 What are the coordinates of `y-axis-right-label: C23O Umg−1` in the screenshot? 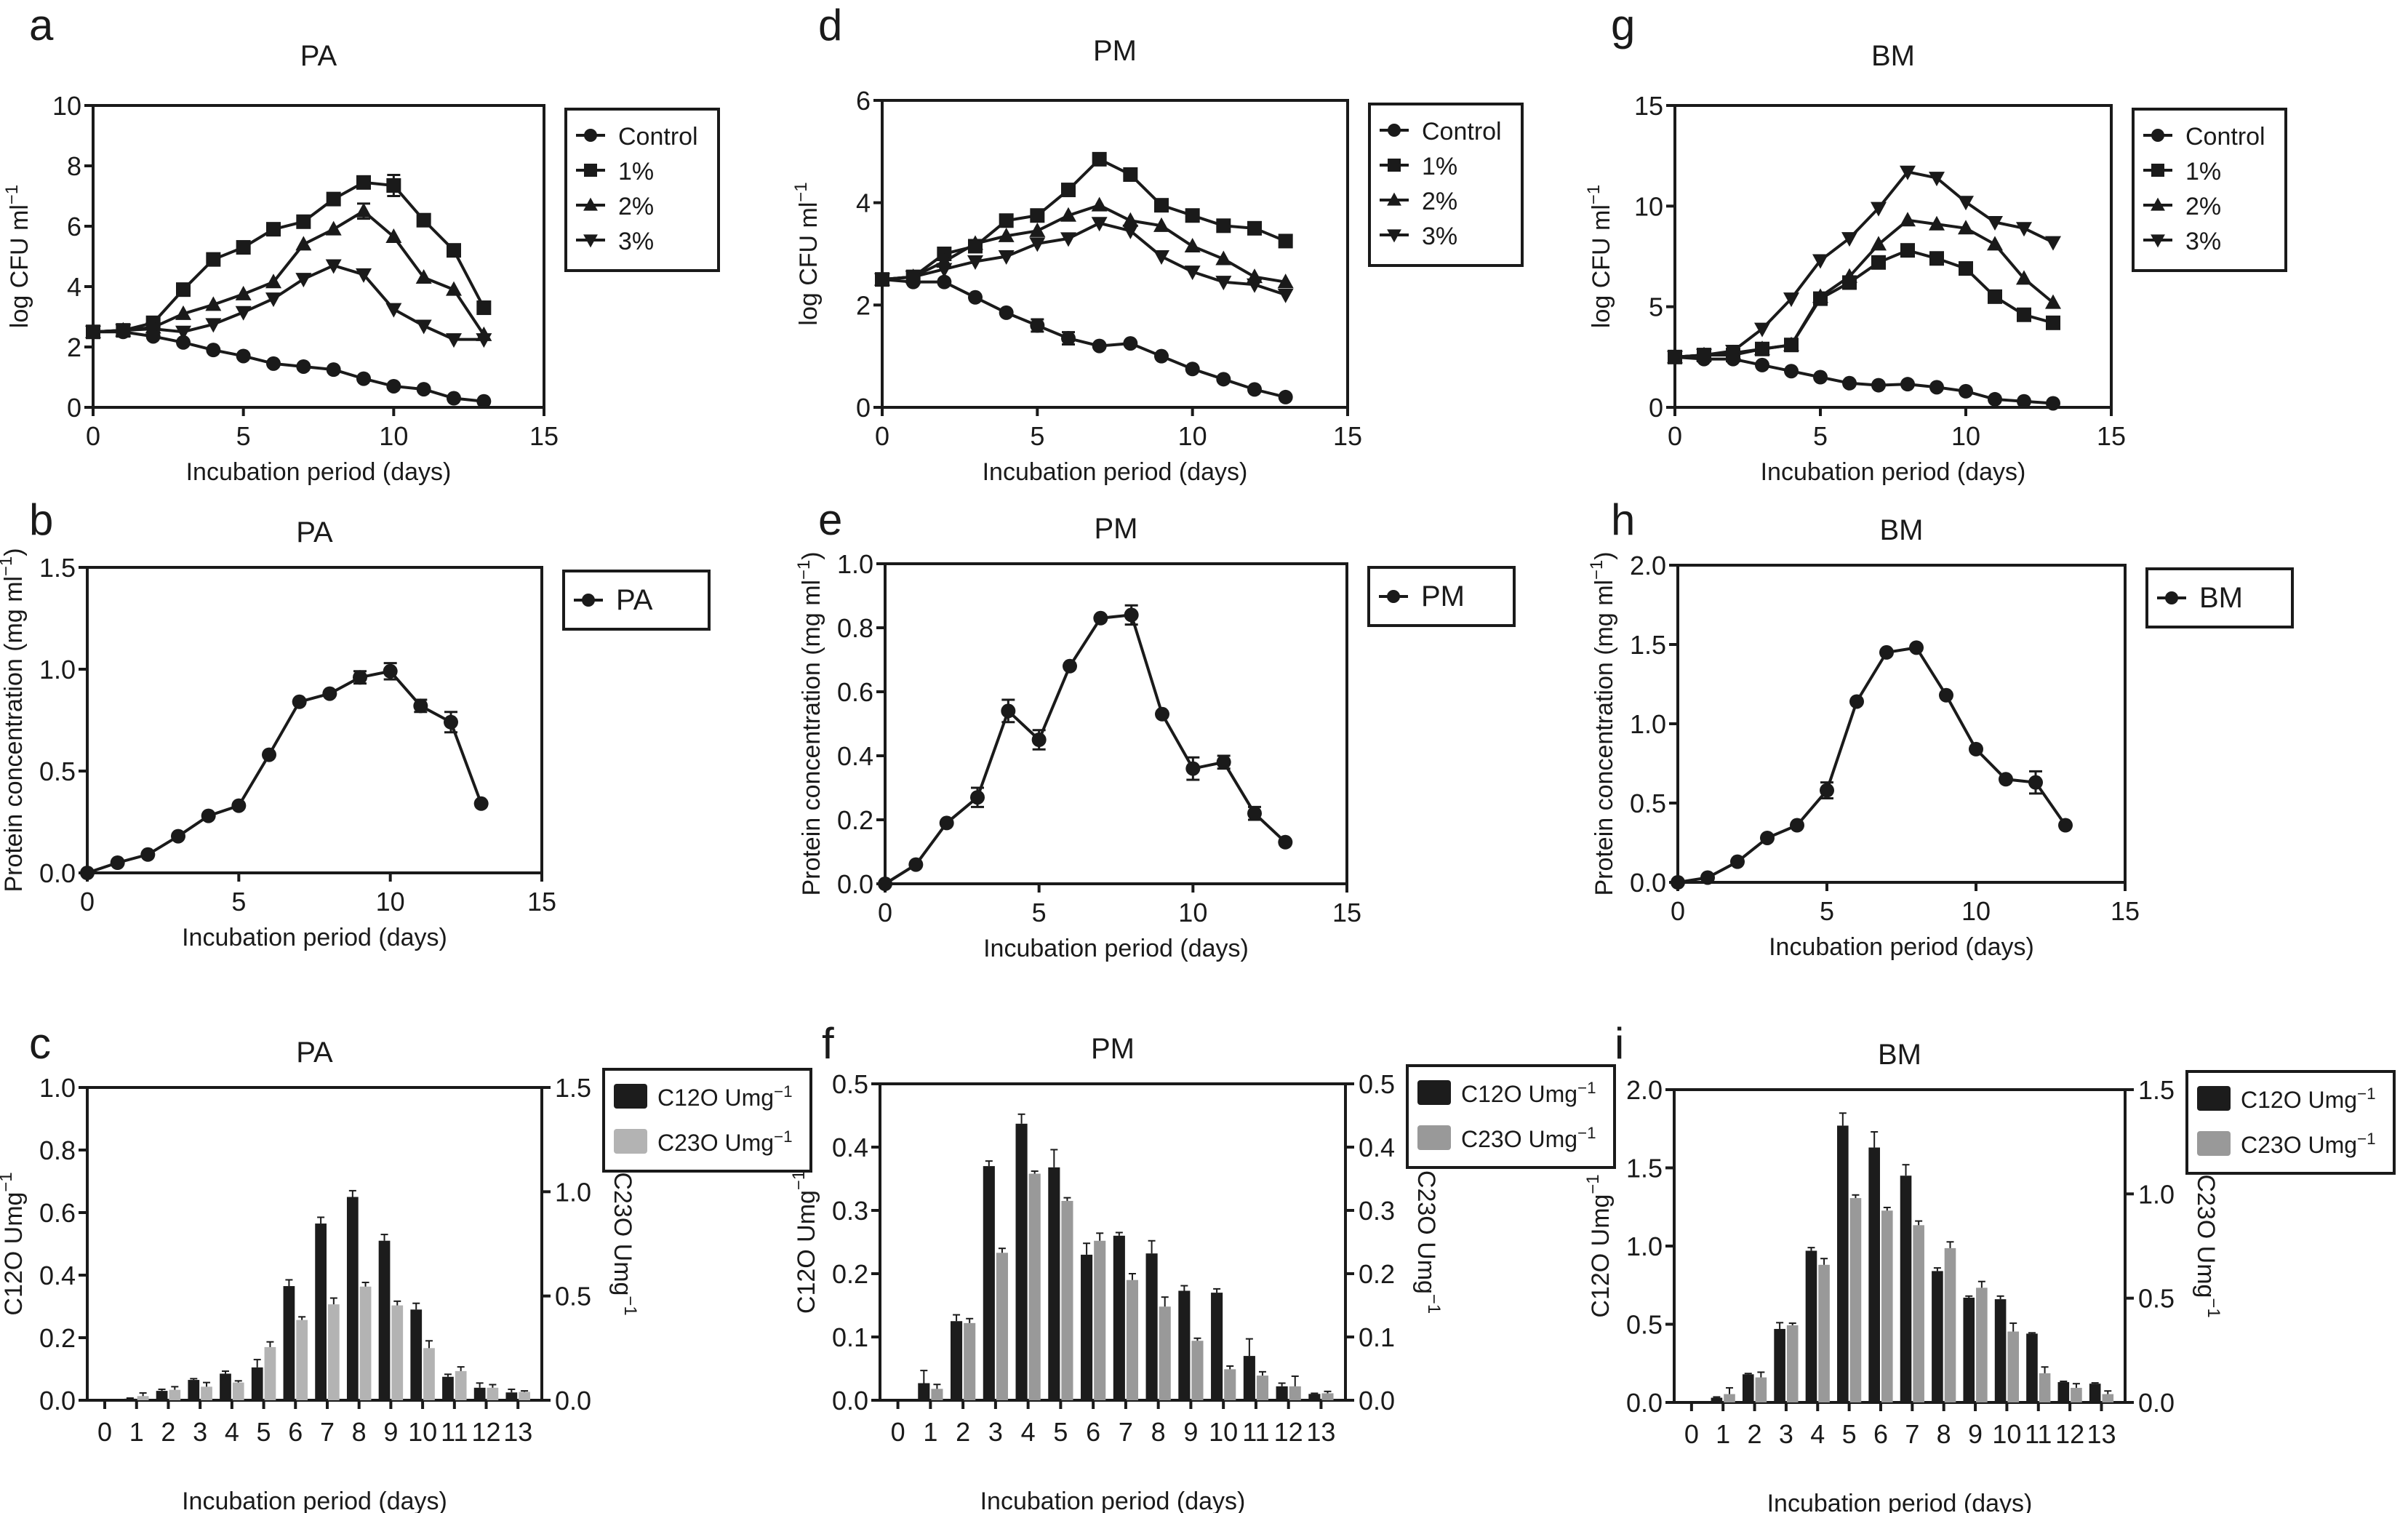 It's located at (1428, 1242).